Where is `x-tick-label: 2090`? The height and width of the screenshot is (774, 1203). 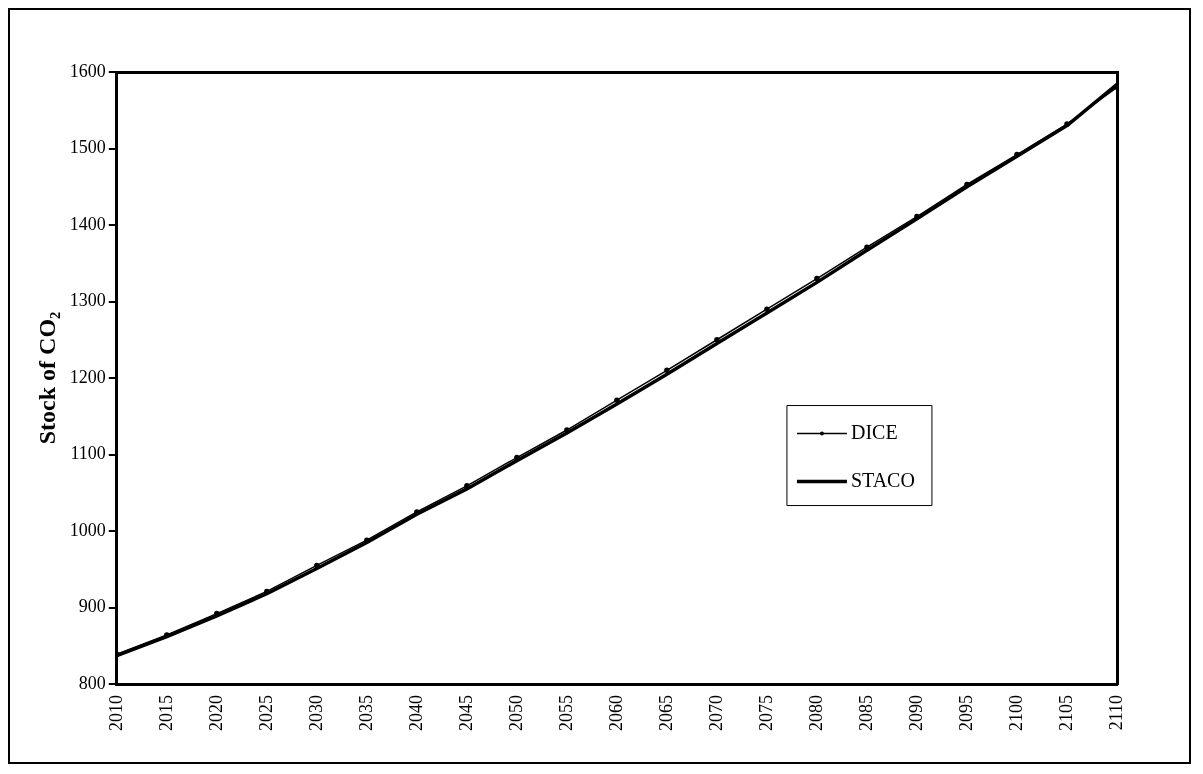
x-tick-label: 2090 is located at coordinates (915, 713).